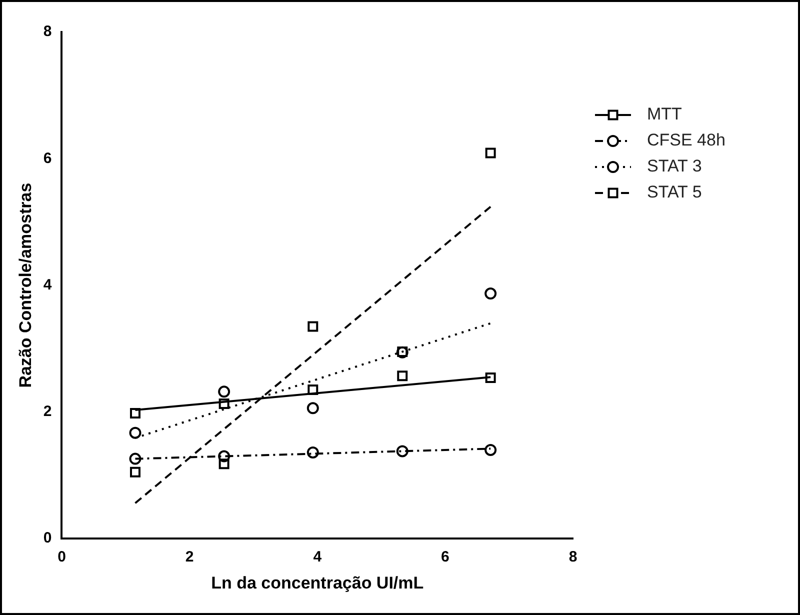  I want to click on y-tick-label: 0, so click(47, 538).